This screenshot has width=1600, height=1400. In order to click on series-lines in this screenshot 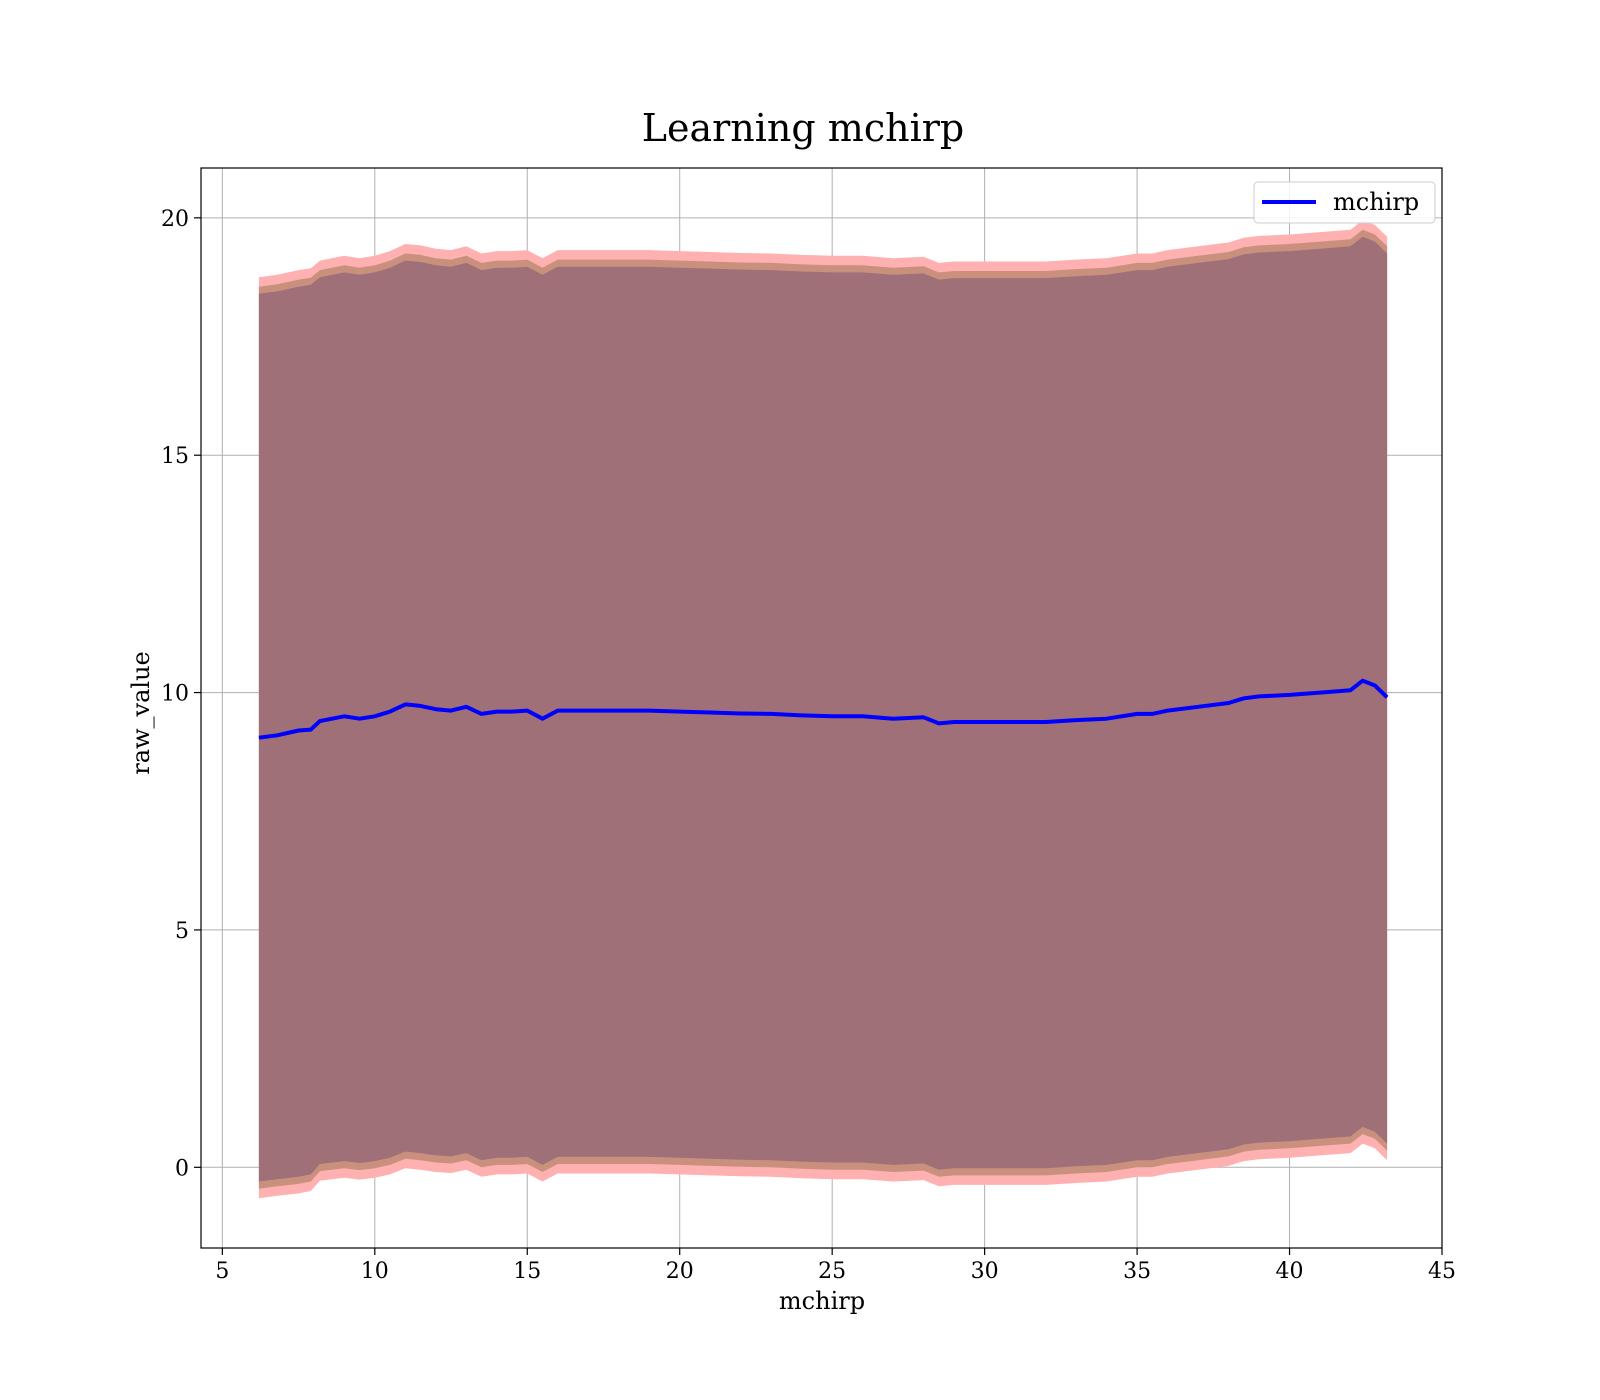, I will do `click(823, 709)`.